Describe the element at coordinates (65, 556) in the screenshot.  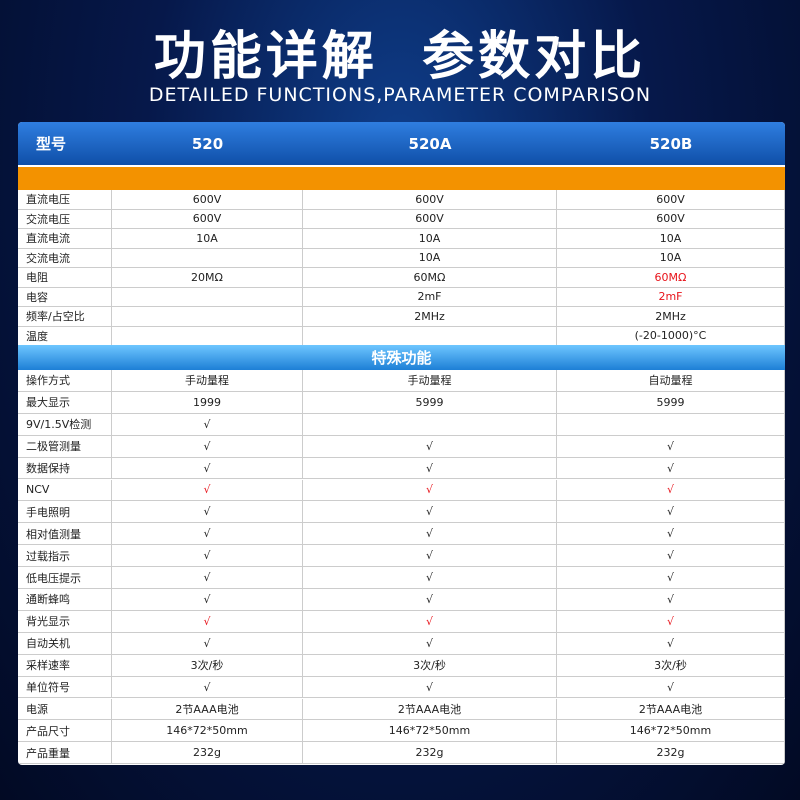
I see `row-label: 过载指示` at that location.